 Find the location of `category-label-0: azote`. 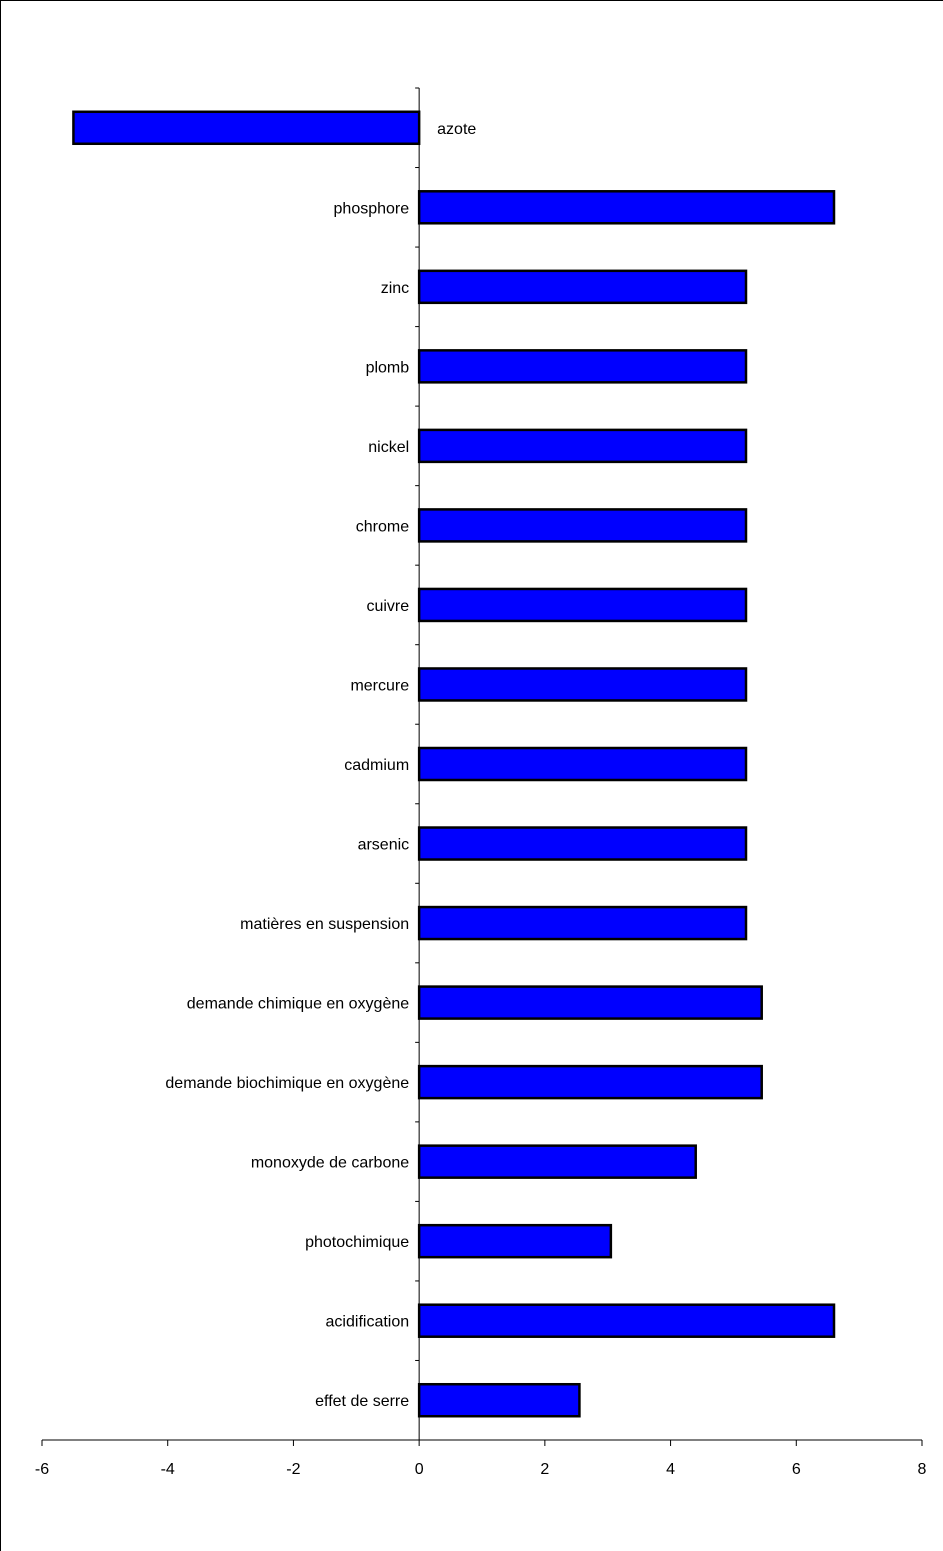

category-label-0: azote is located at coordinates (456, 129).